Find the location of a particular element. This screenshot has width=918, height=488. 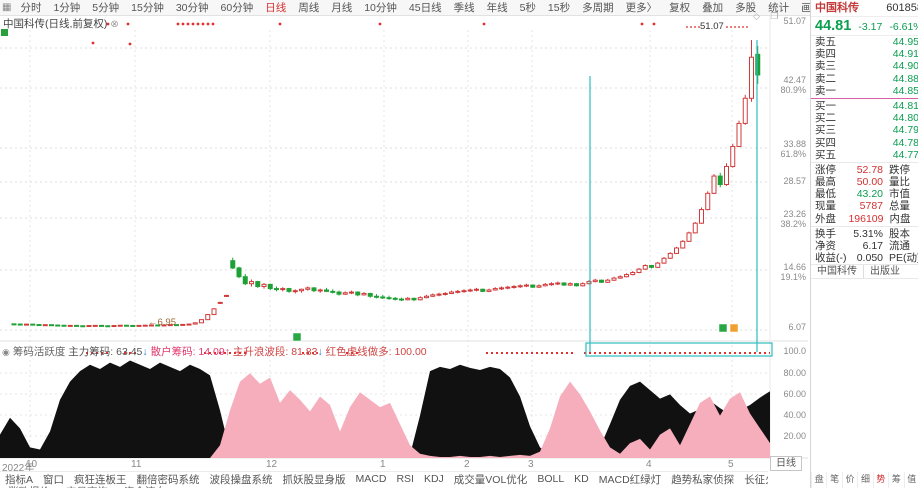

peak-price-label: 51.07 is located at coordinates (712, 26).